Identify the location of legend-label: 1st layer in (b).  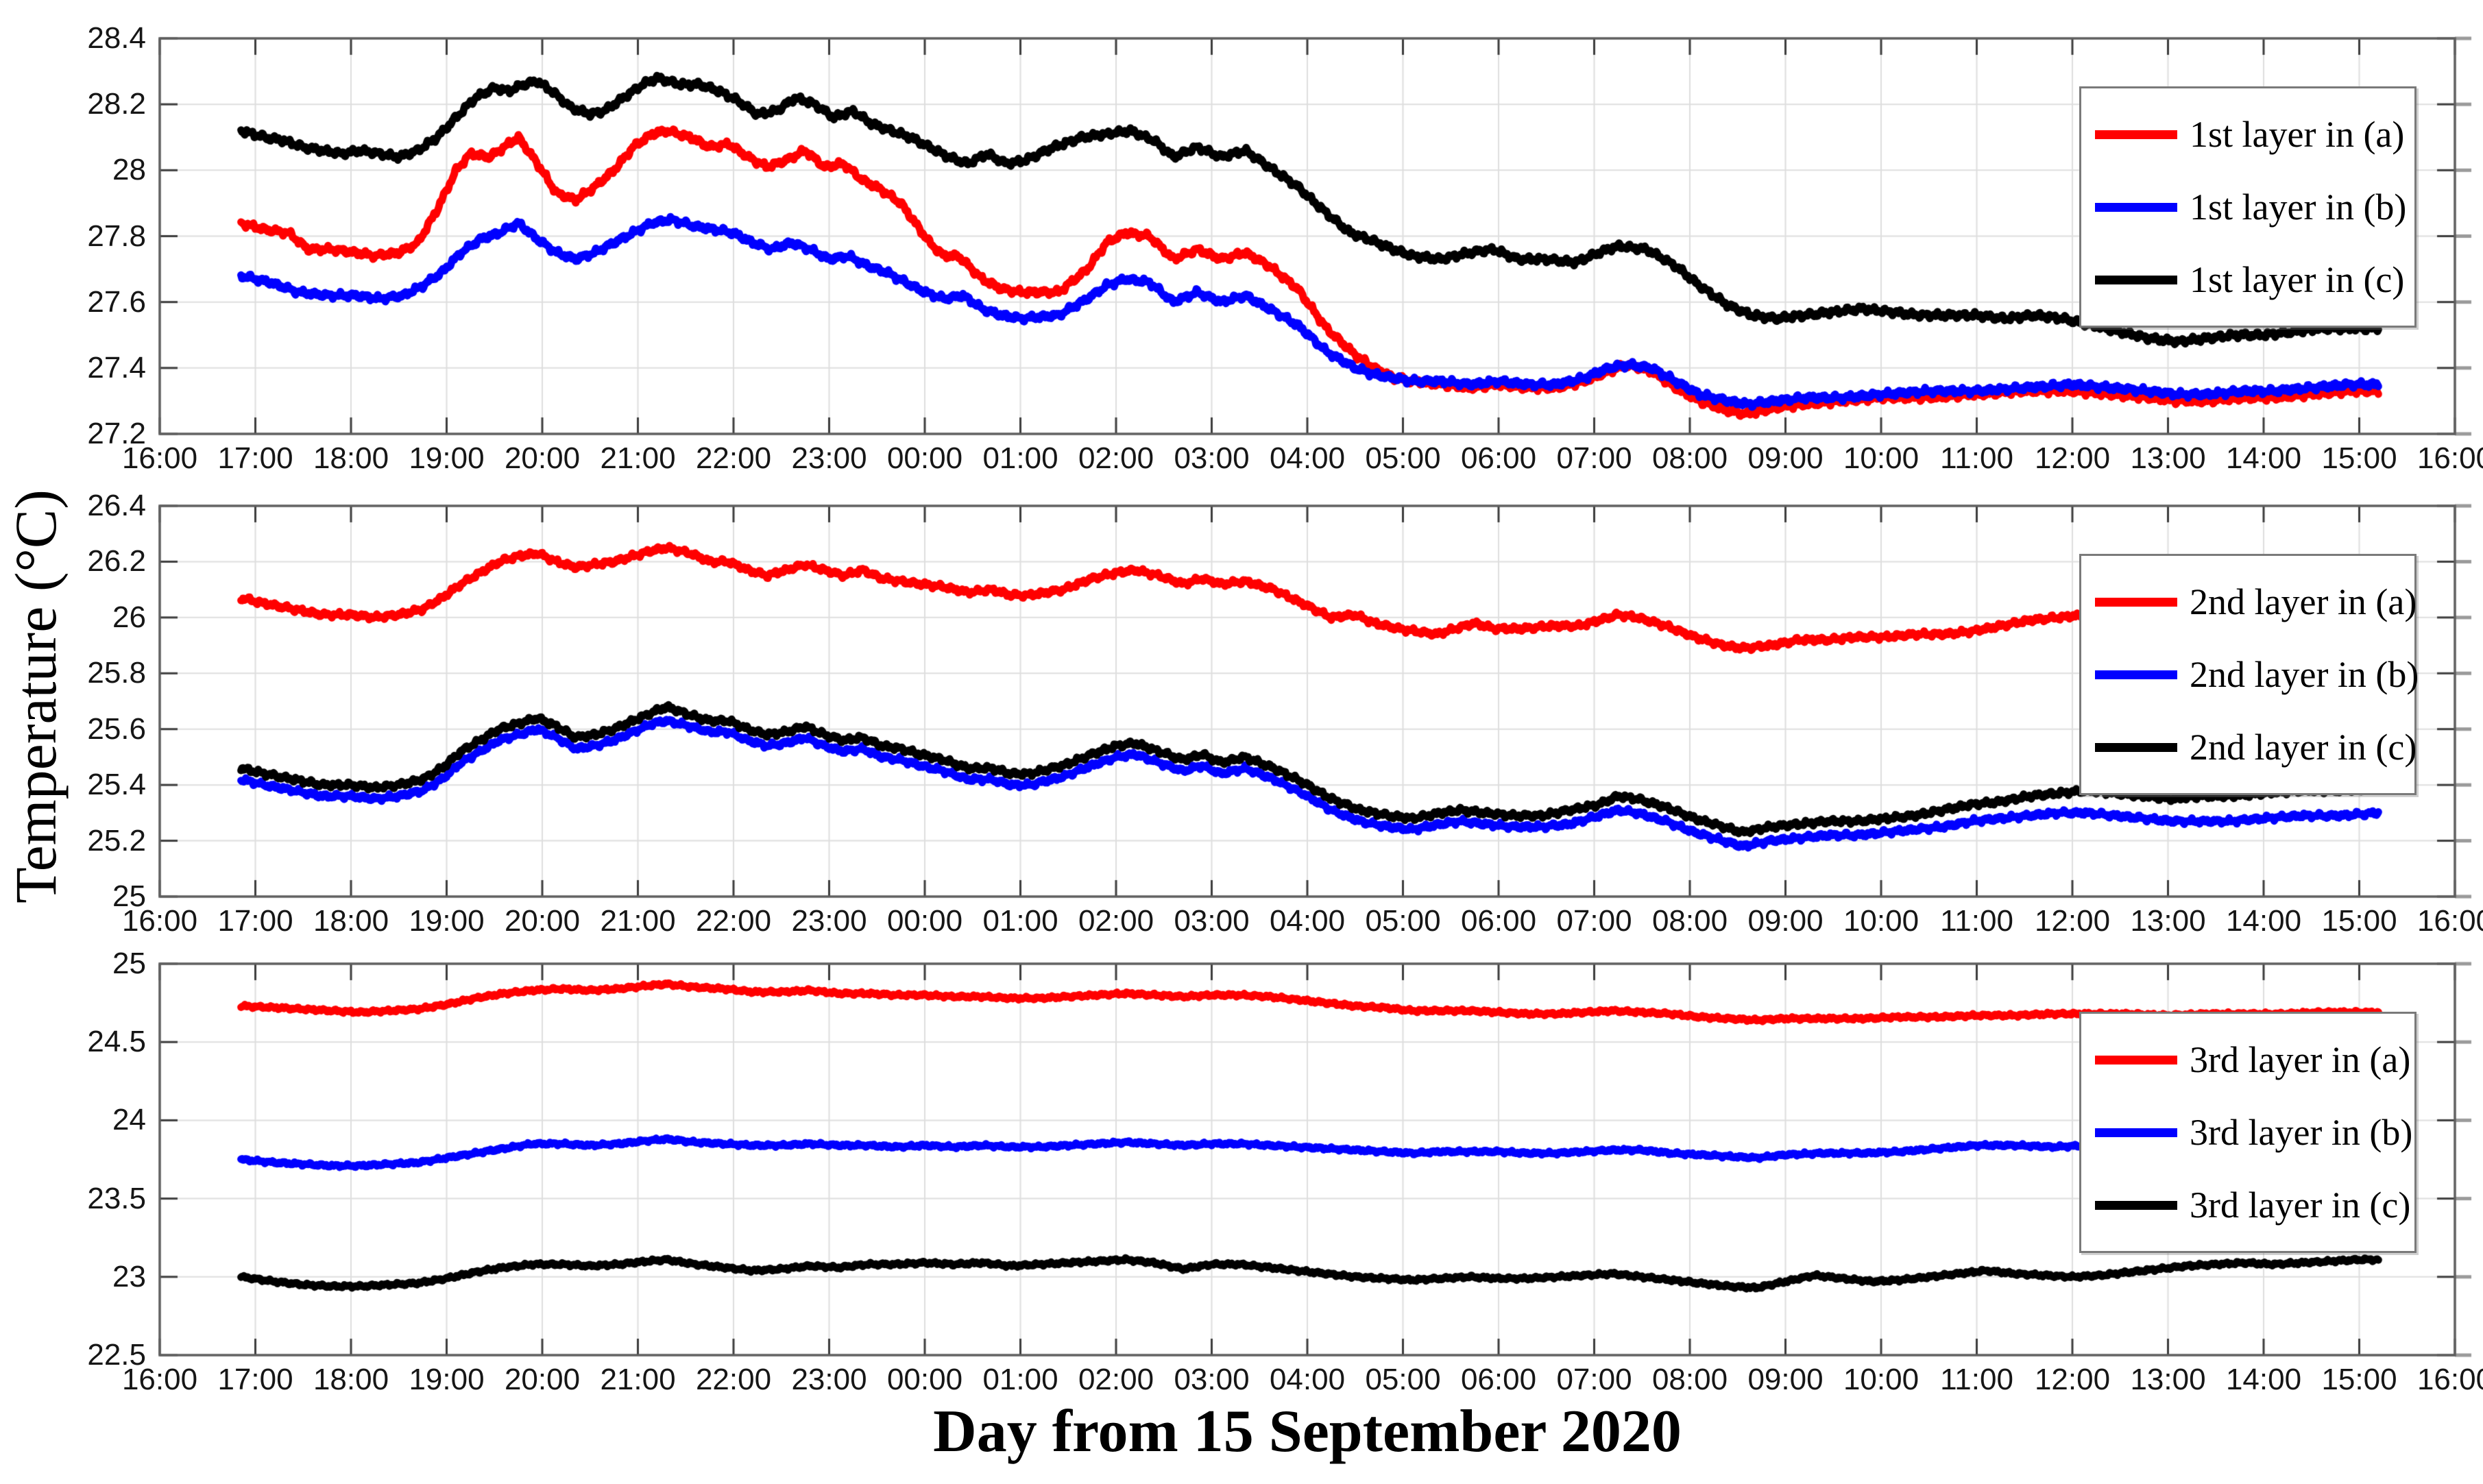
(2298, 207).